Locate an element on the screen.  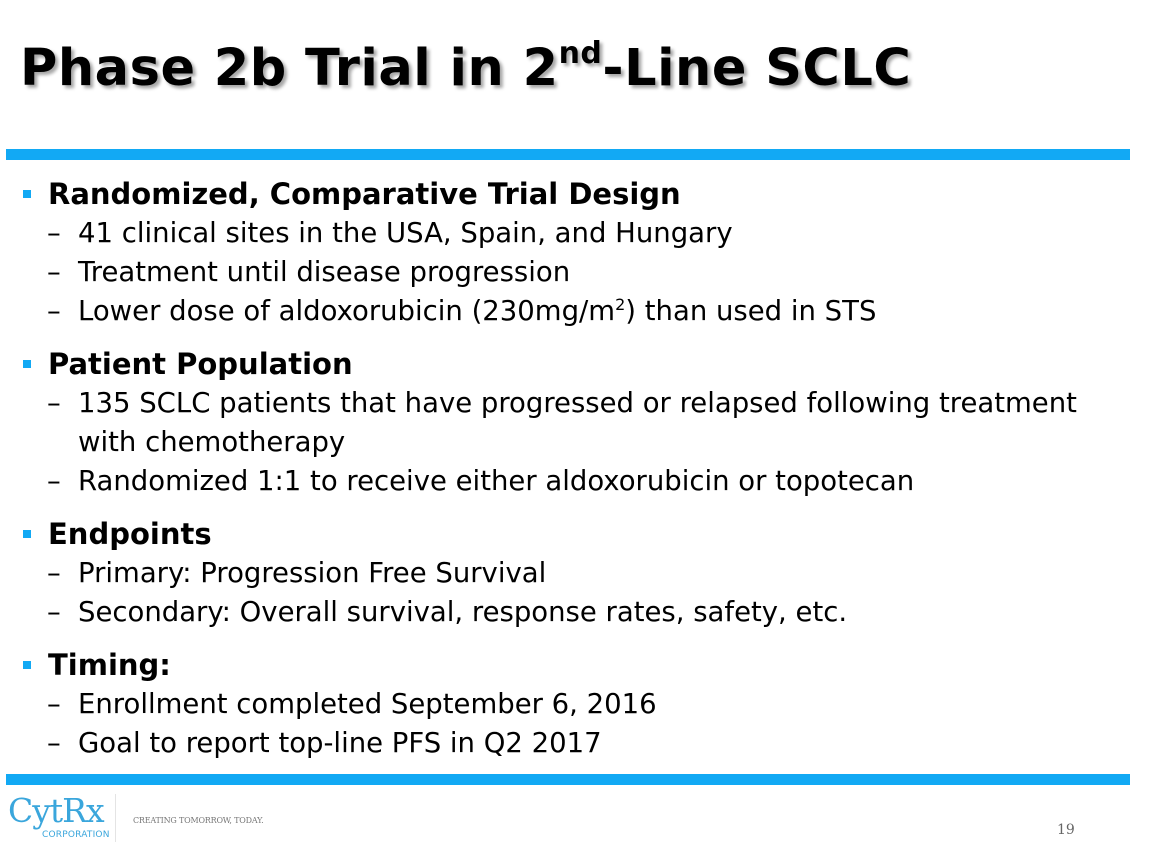
sub-bullet: – Goal to report top-line PFS in Q2 2017 is located at coordinates (580, 743).